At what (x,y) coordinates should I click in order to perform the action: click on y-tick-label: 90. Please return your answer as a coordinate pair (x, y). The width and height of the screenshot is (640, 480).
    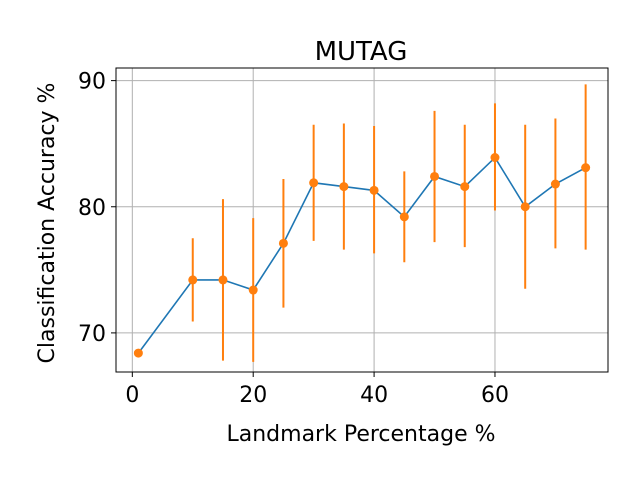
    Looking at the image, I should click on (92, 82).